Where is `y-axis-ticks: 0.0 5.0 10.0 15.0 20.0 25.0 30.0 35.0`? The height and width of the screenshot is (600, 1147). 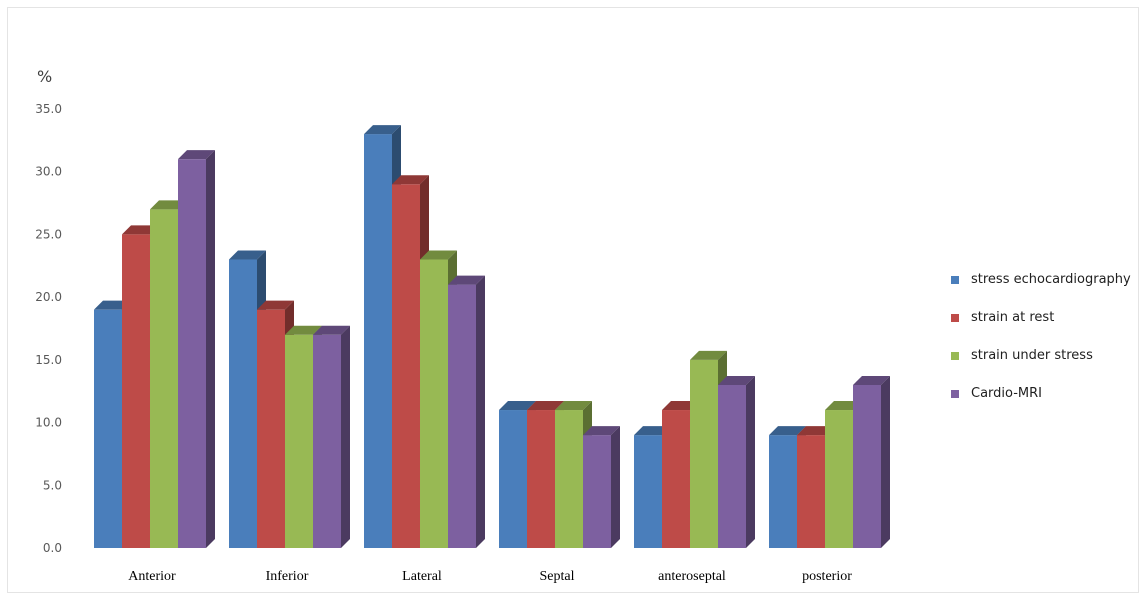
y-axis-ticks: 0.0 5.0 10.0 15.0 20.0 25.0 30.0 35.0 is located at coordinates (48, 328).